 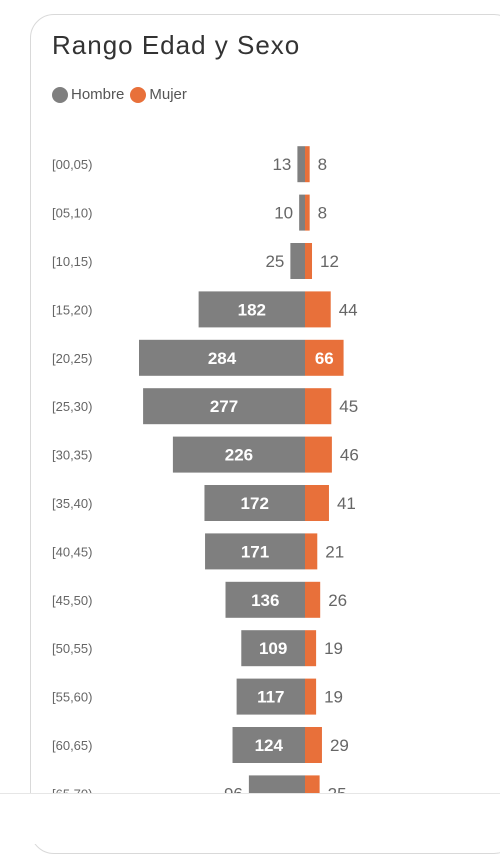 I want to click on chart-title: Rango Edad y Sexo, so click(x=176, y=45).